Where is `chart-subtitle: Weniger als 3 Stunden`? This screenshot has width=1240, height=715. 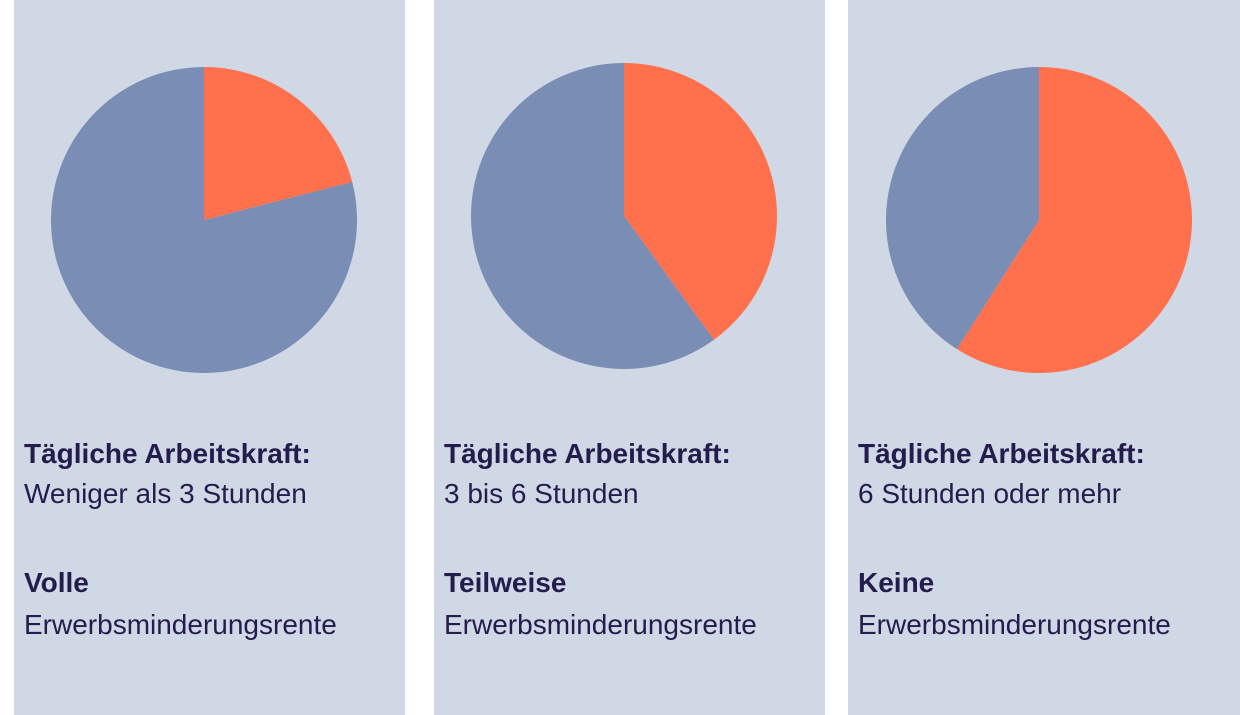 chart-subtitle: Weniger als 3 Stunden is located at coordinates (165, 493).